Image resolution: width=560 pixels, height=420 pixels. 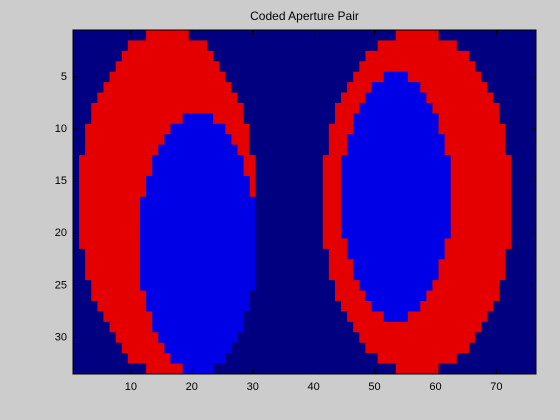 I want to click on y-tick-label: 5, so click(x=64, y=77).